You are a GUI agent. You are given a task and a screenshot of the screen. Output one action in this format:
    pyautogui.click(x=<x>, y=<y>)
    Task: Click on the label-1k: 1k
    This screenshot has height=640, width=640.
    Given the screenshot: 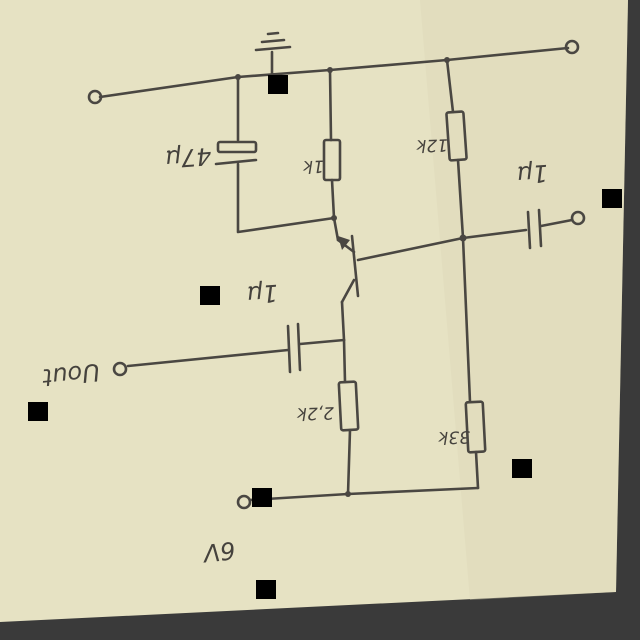 What is the action you would take?
    pyautogui.click(x=313, y=165)
    